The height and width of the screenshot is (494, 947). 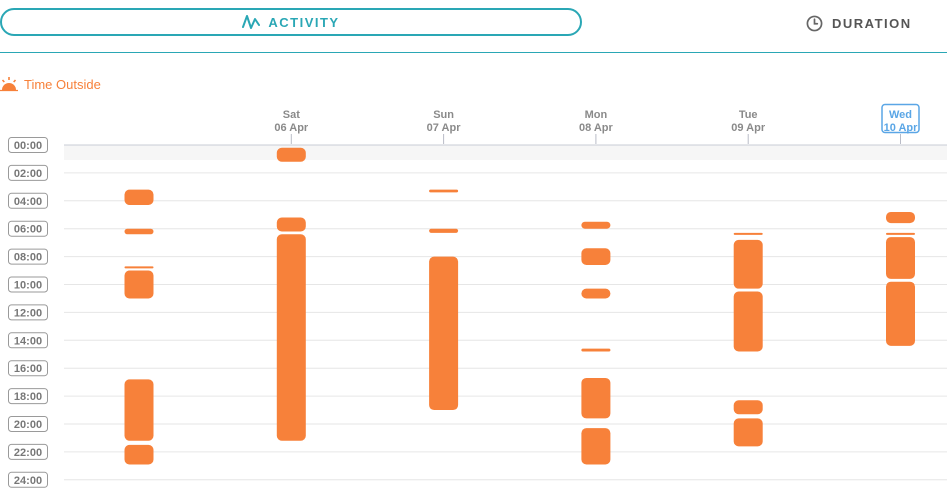 What do you see at coordinates (900, 115) in the screenshot?
I see `day-weekday-label: Wed` at bounding box center [900, 115].